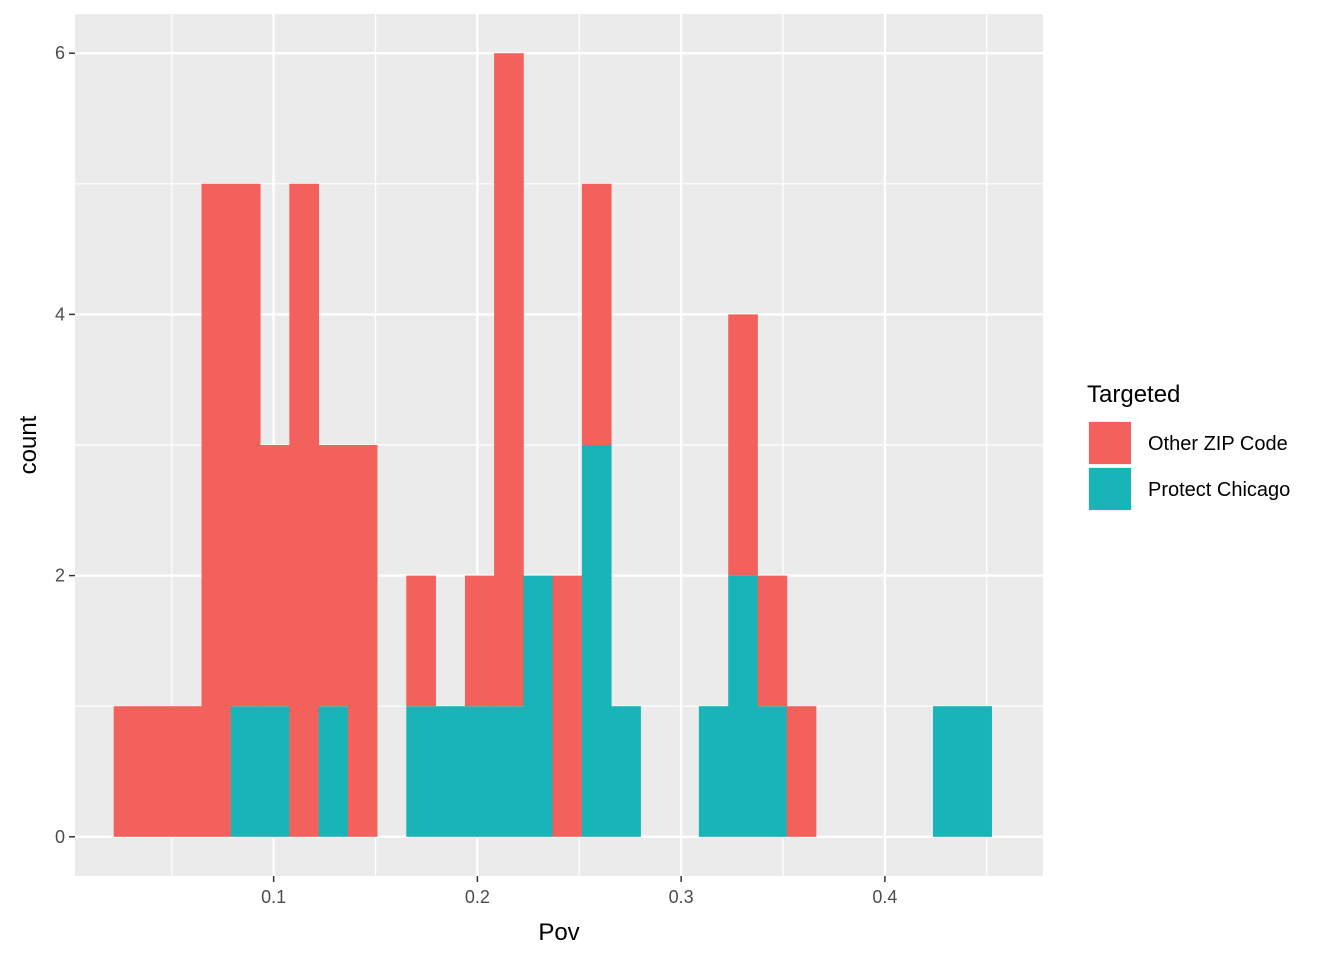 Image resolution: width=1344 pixels, height=960 pixels. What do you see at coordinates (1133, 394) in the screenshot?
I see `legend-title: Targeted` at bounding box center [1133, 394].